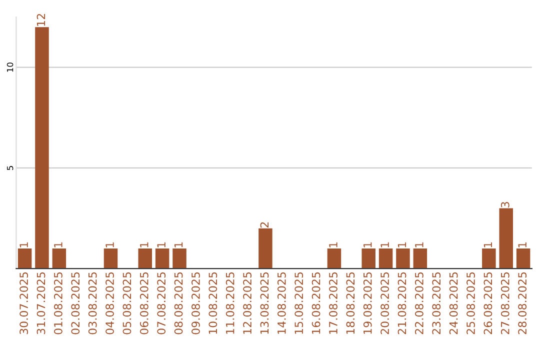 This screenshot has height=340, width=540. What do you see at coordinates (316, 303) in the screenshot?
I see `x-tick-label: 16.08.2025` at bounding box center [316, 303].